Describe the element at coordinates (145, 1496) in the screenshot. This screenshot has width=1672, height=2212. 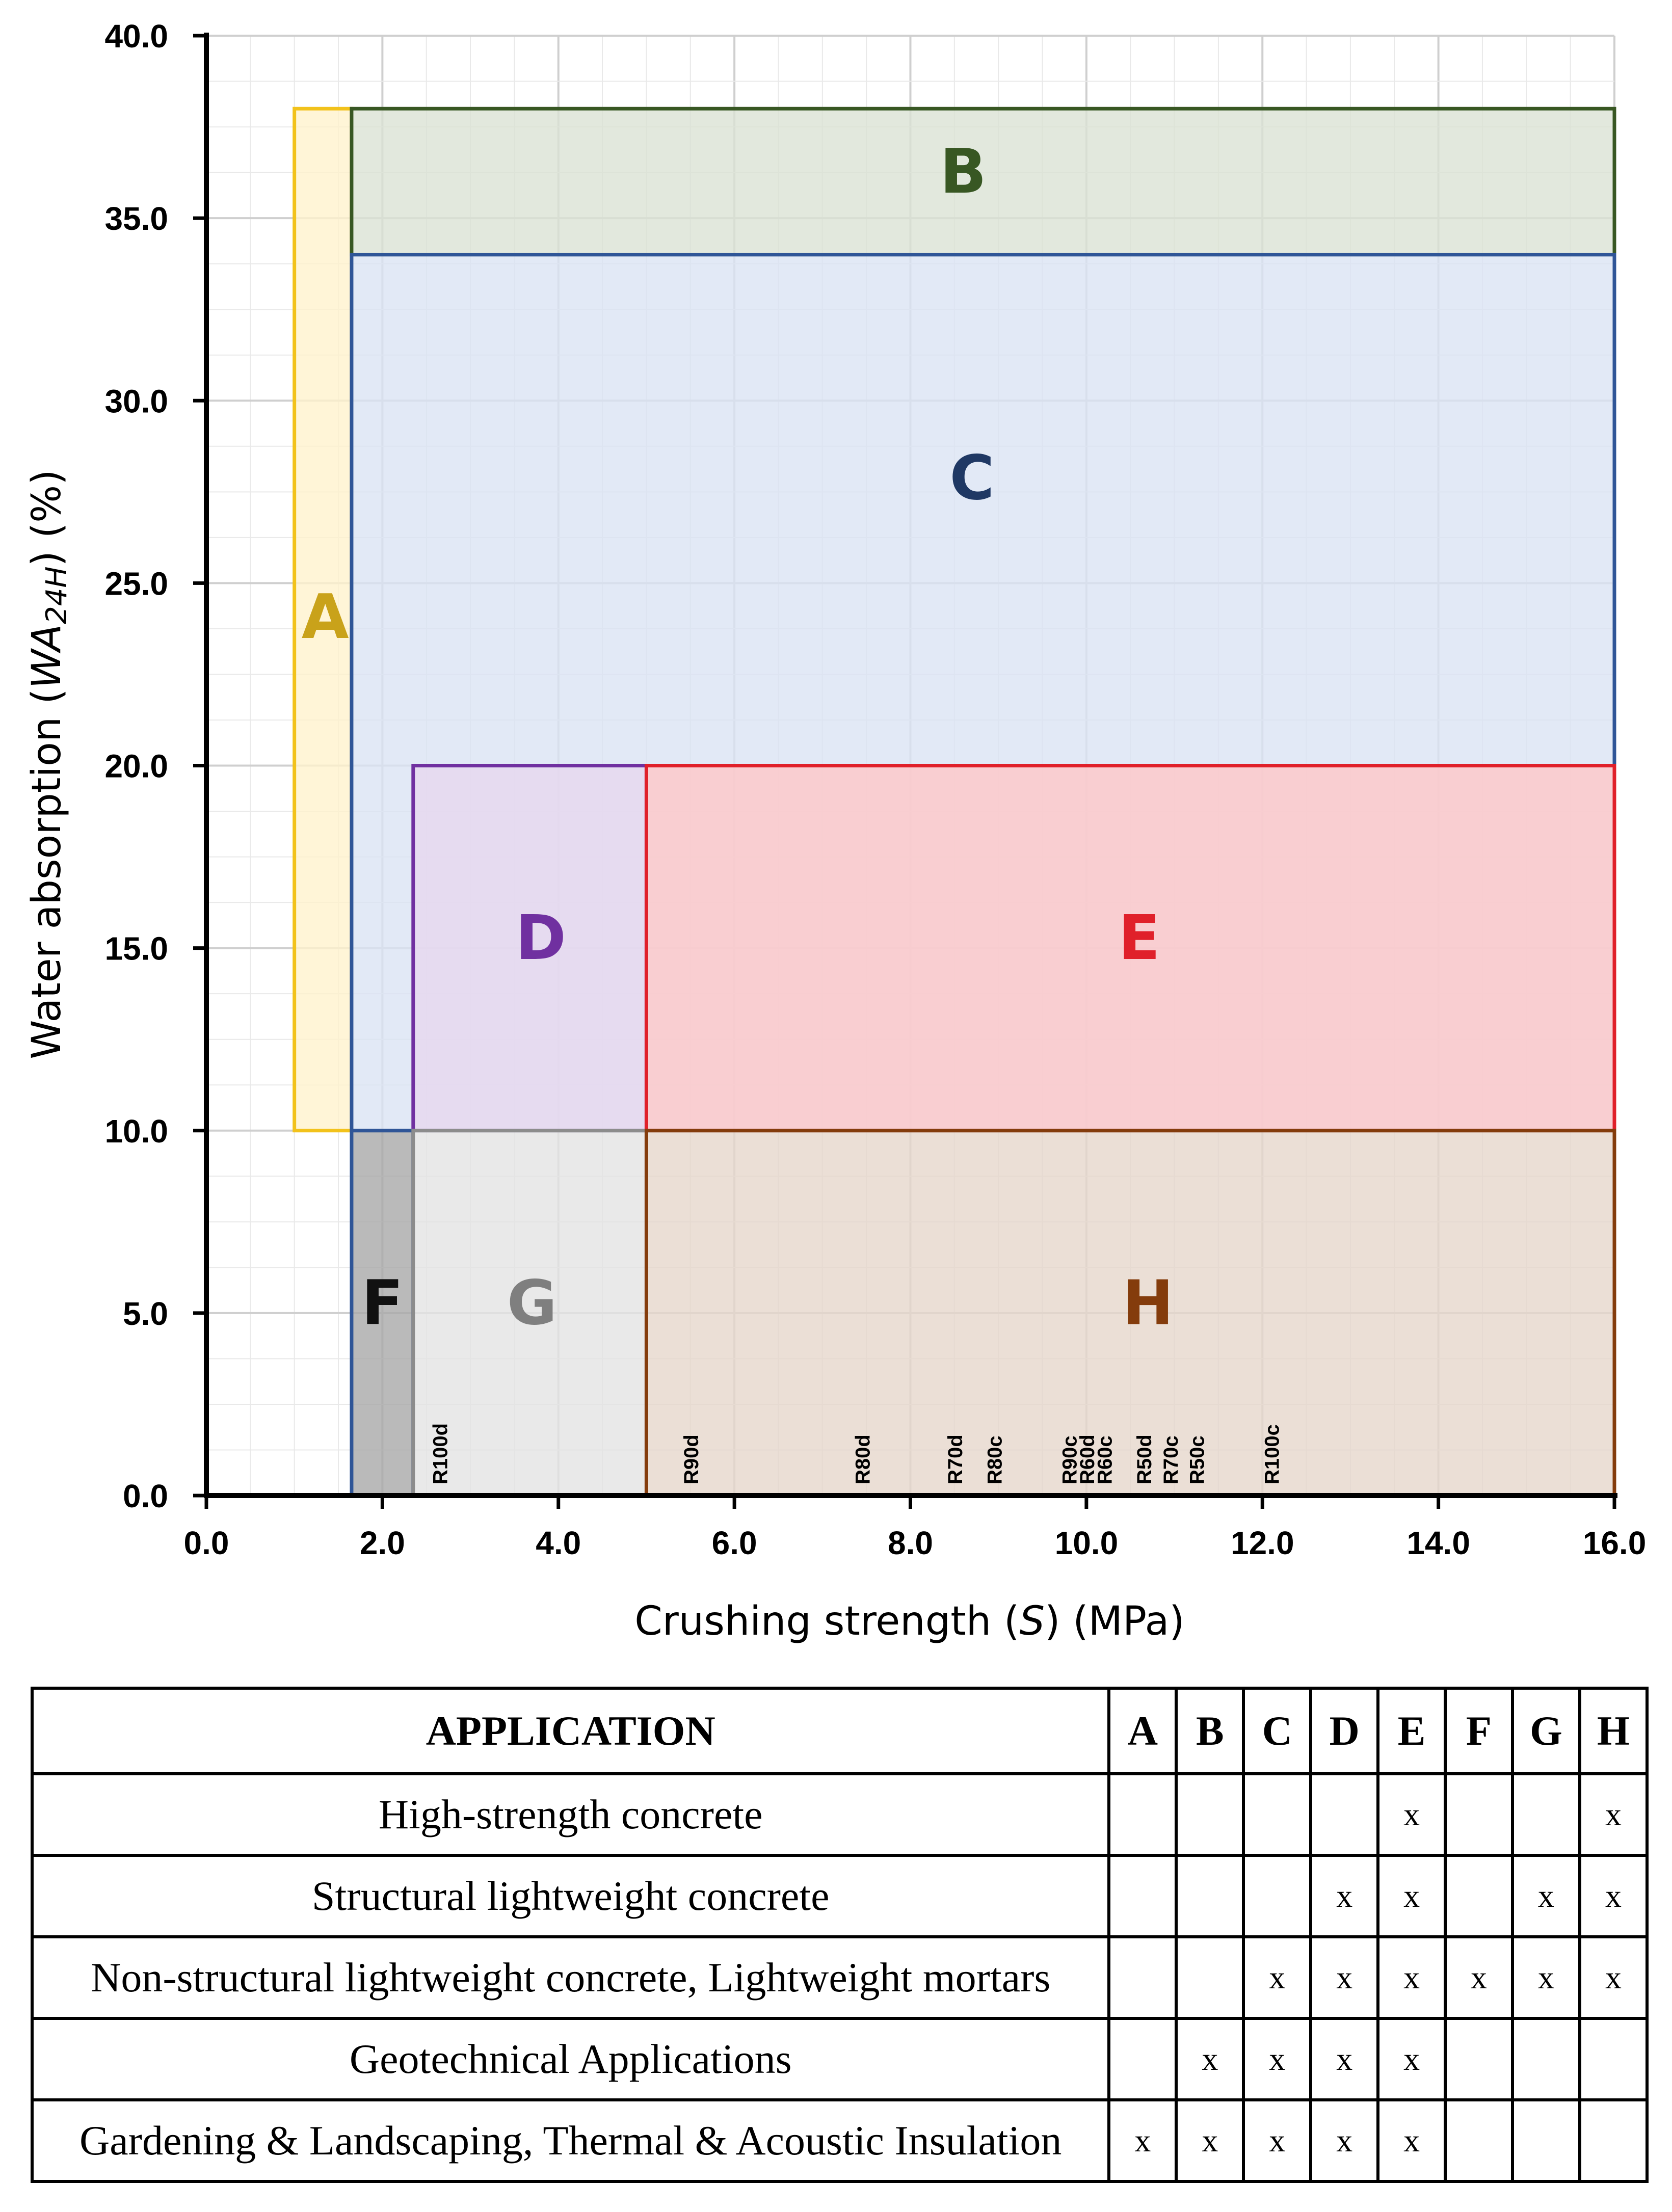
I see `y-tick-label: 0.0` at that location.